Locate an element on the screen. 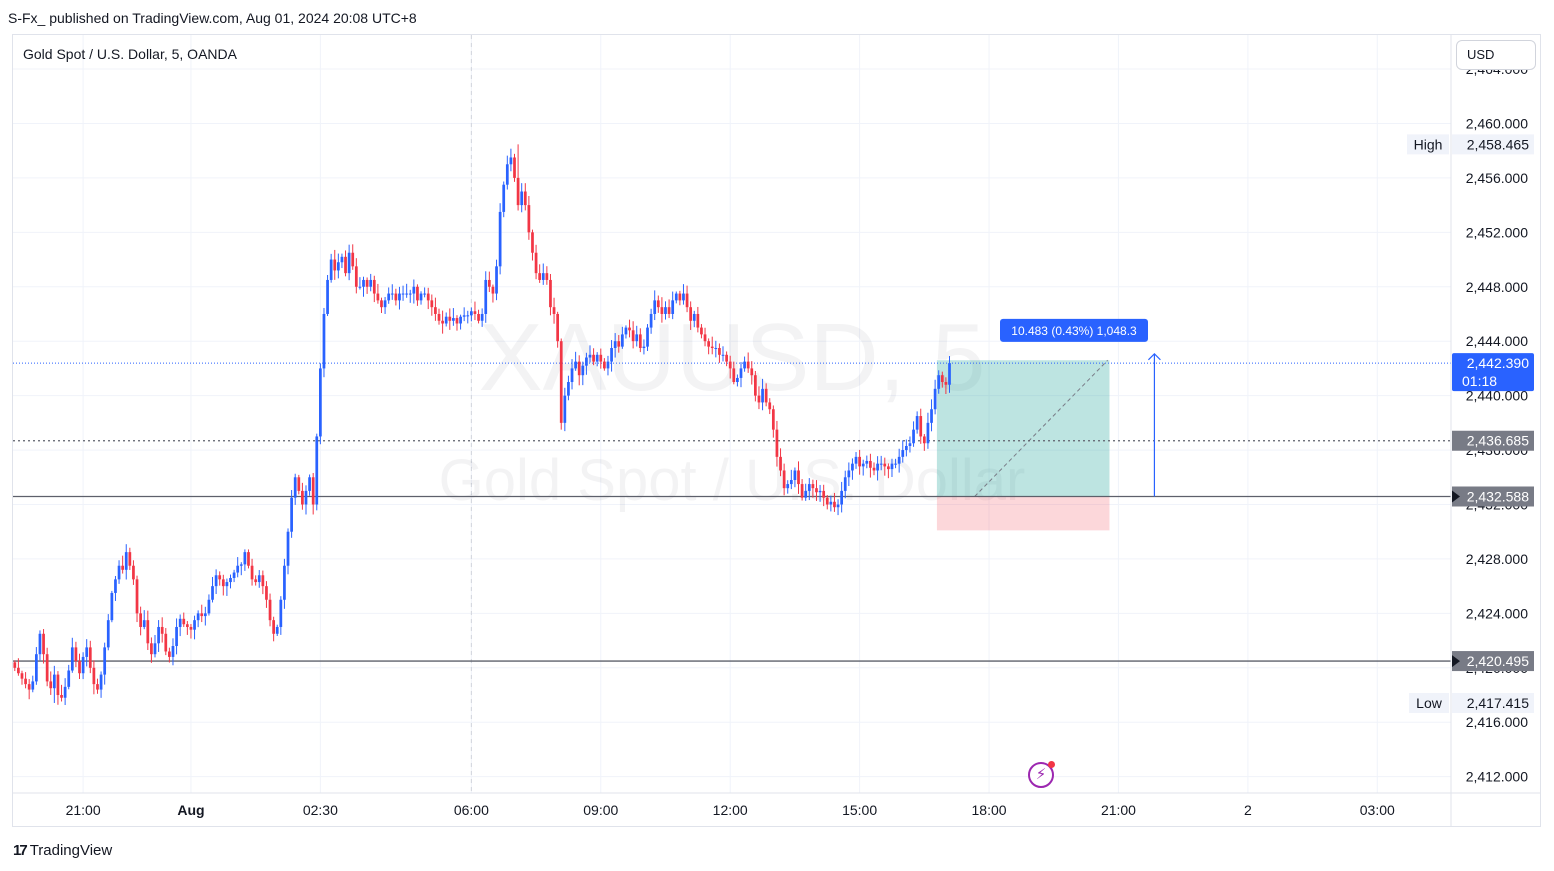 The width and height of the screenshot is (1554, 871). x-tick-label: 21:00 is located at coordinates (1118, 810).